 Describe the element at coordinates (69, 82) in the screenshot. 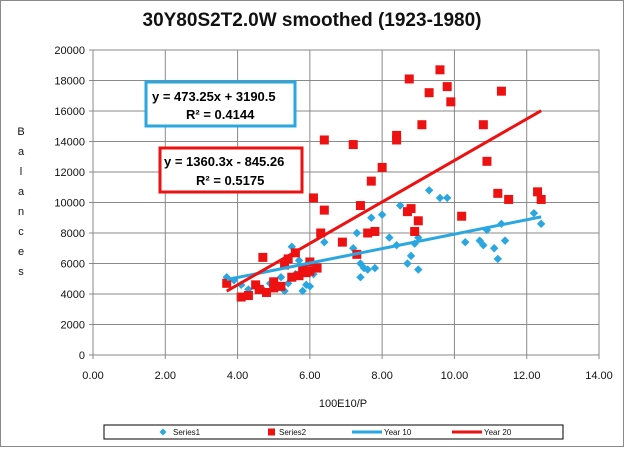

I see `y-tick-label: 18000` at that location.